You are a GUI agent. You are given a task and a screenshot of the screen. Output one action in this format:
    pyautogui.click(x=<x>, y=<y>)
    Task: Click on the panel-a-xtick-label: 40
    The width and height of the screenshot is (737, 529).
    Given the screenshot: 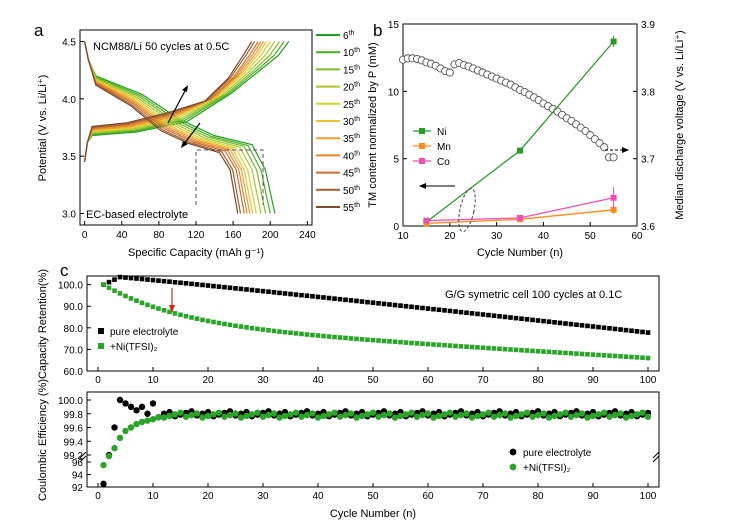 What is the action you would take?
    pyautogui.click(x=122, y=235)
    